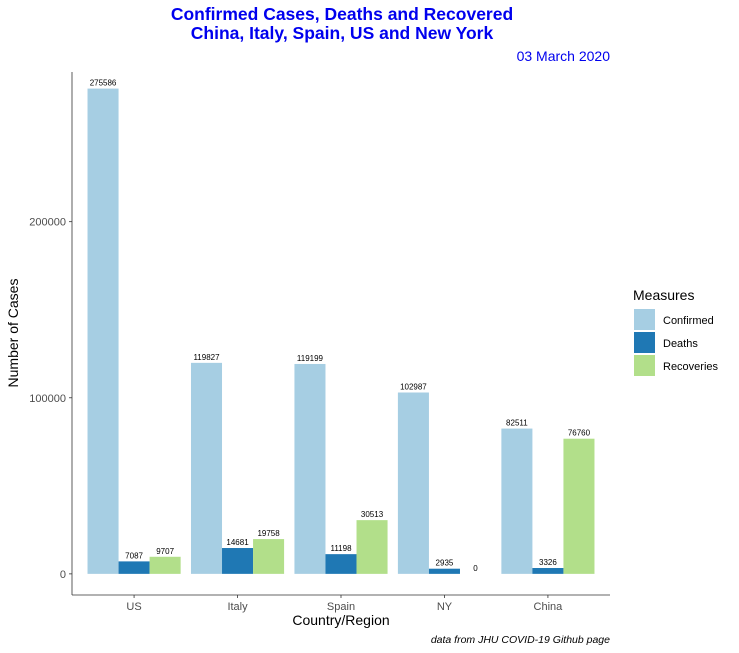 The image size is (739, 653). Describe the element at coordinates (372, 547) in the screenshot. I see `bar-recoveries-spain` at that location.